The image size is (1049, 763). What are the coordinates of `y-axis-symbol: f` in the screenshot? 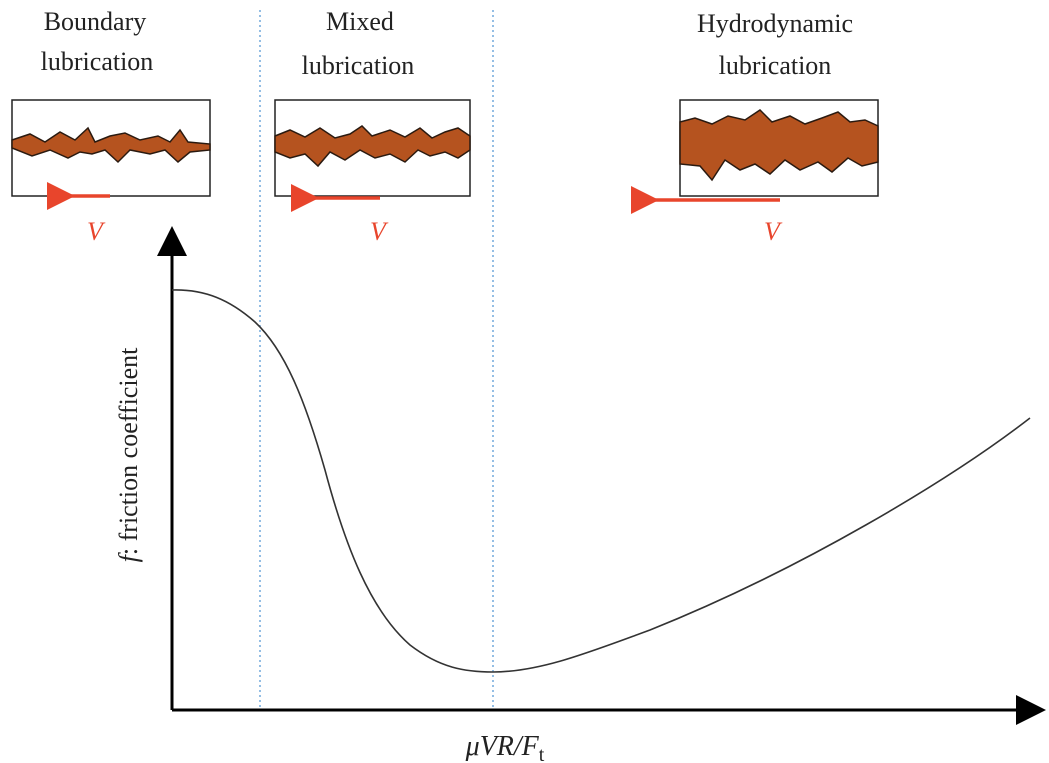 It's located at (128, 556).